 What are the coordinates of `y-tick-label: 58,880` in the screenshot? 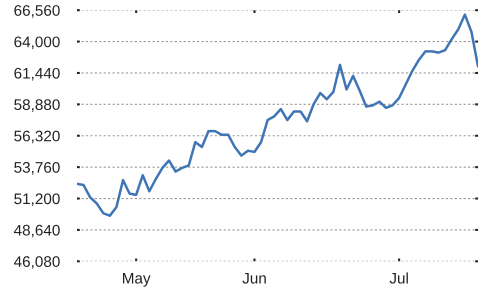 It's located at (37, 105).